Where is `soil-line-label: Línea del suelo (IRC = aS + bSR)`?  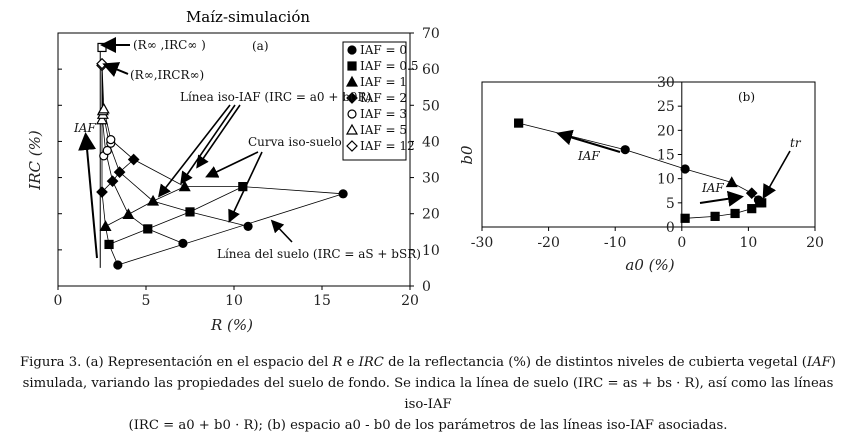 soil-line-label: Línea del suelo (IRC = aS + bSR) is located at coordinates (319, 254).